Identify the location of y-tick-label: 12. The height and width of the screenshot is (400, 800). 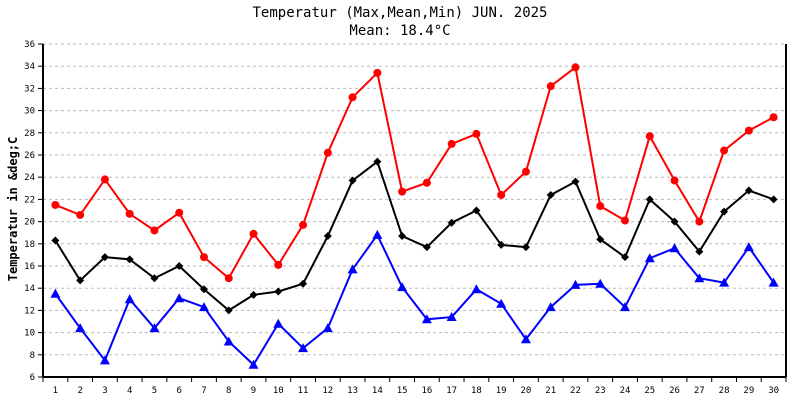
(29, 311).